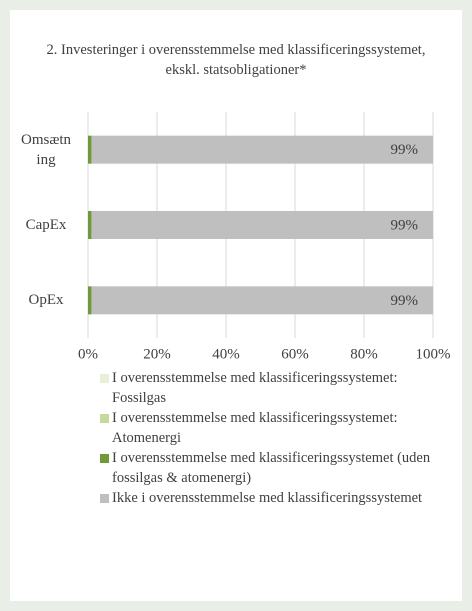 This screenshot has width=472, height=611. Describe the element at coordinates (433, 354) in the screenshot. I see `x-tick-label: 100%` at that location.